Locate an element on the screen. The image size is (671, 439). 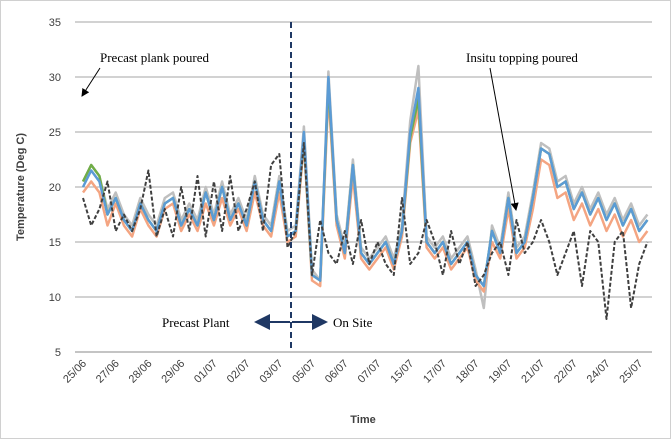
y-tick-label: 5 is located at coordinates (58, 353).